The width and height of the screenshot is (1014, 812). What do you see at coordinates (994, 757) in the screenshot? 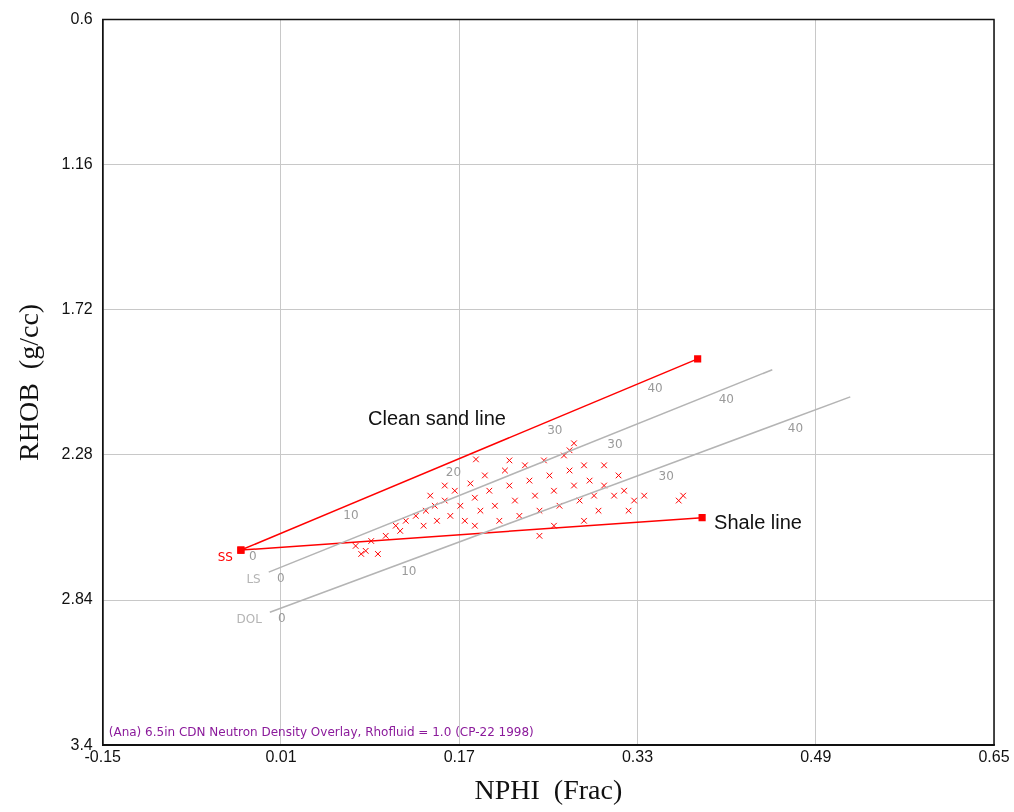
I see `x-tick-label: 0.65` at bounding box center [994, 757].